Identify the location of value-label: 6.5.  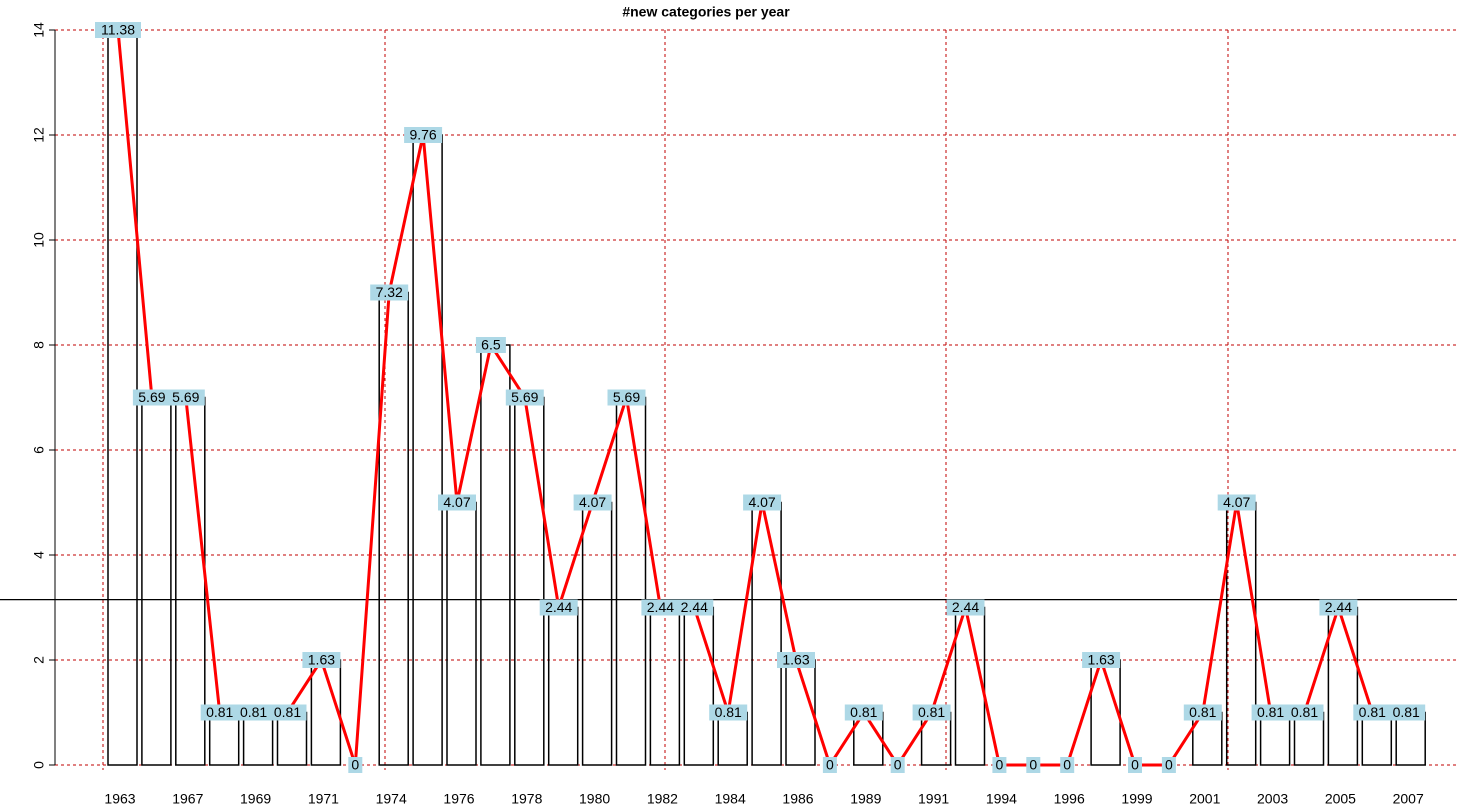
(491, 345).